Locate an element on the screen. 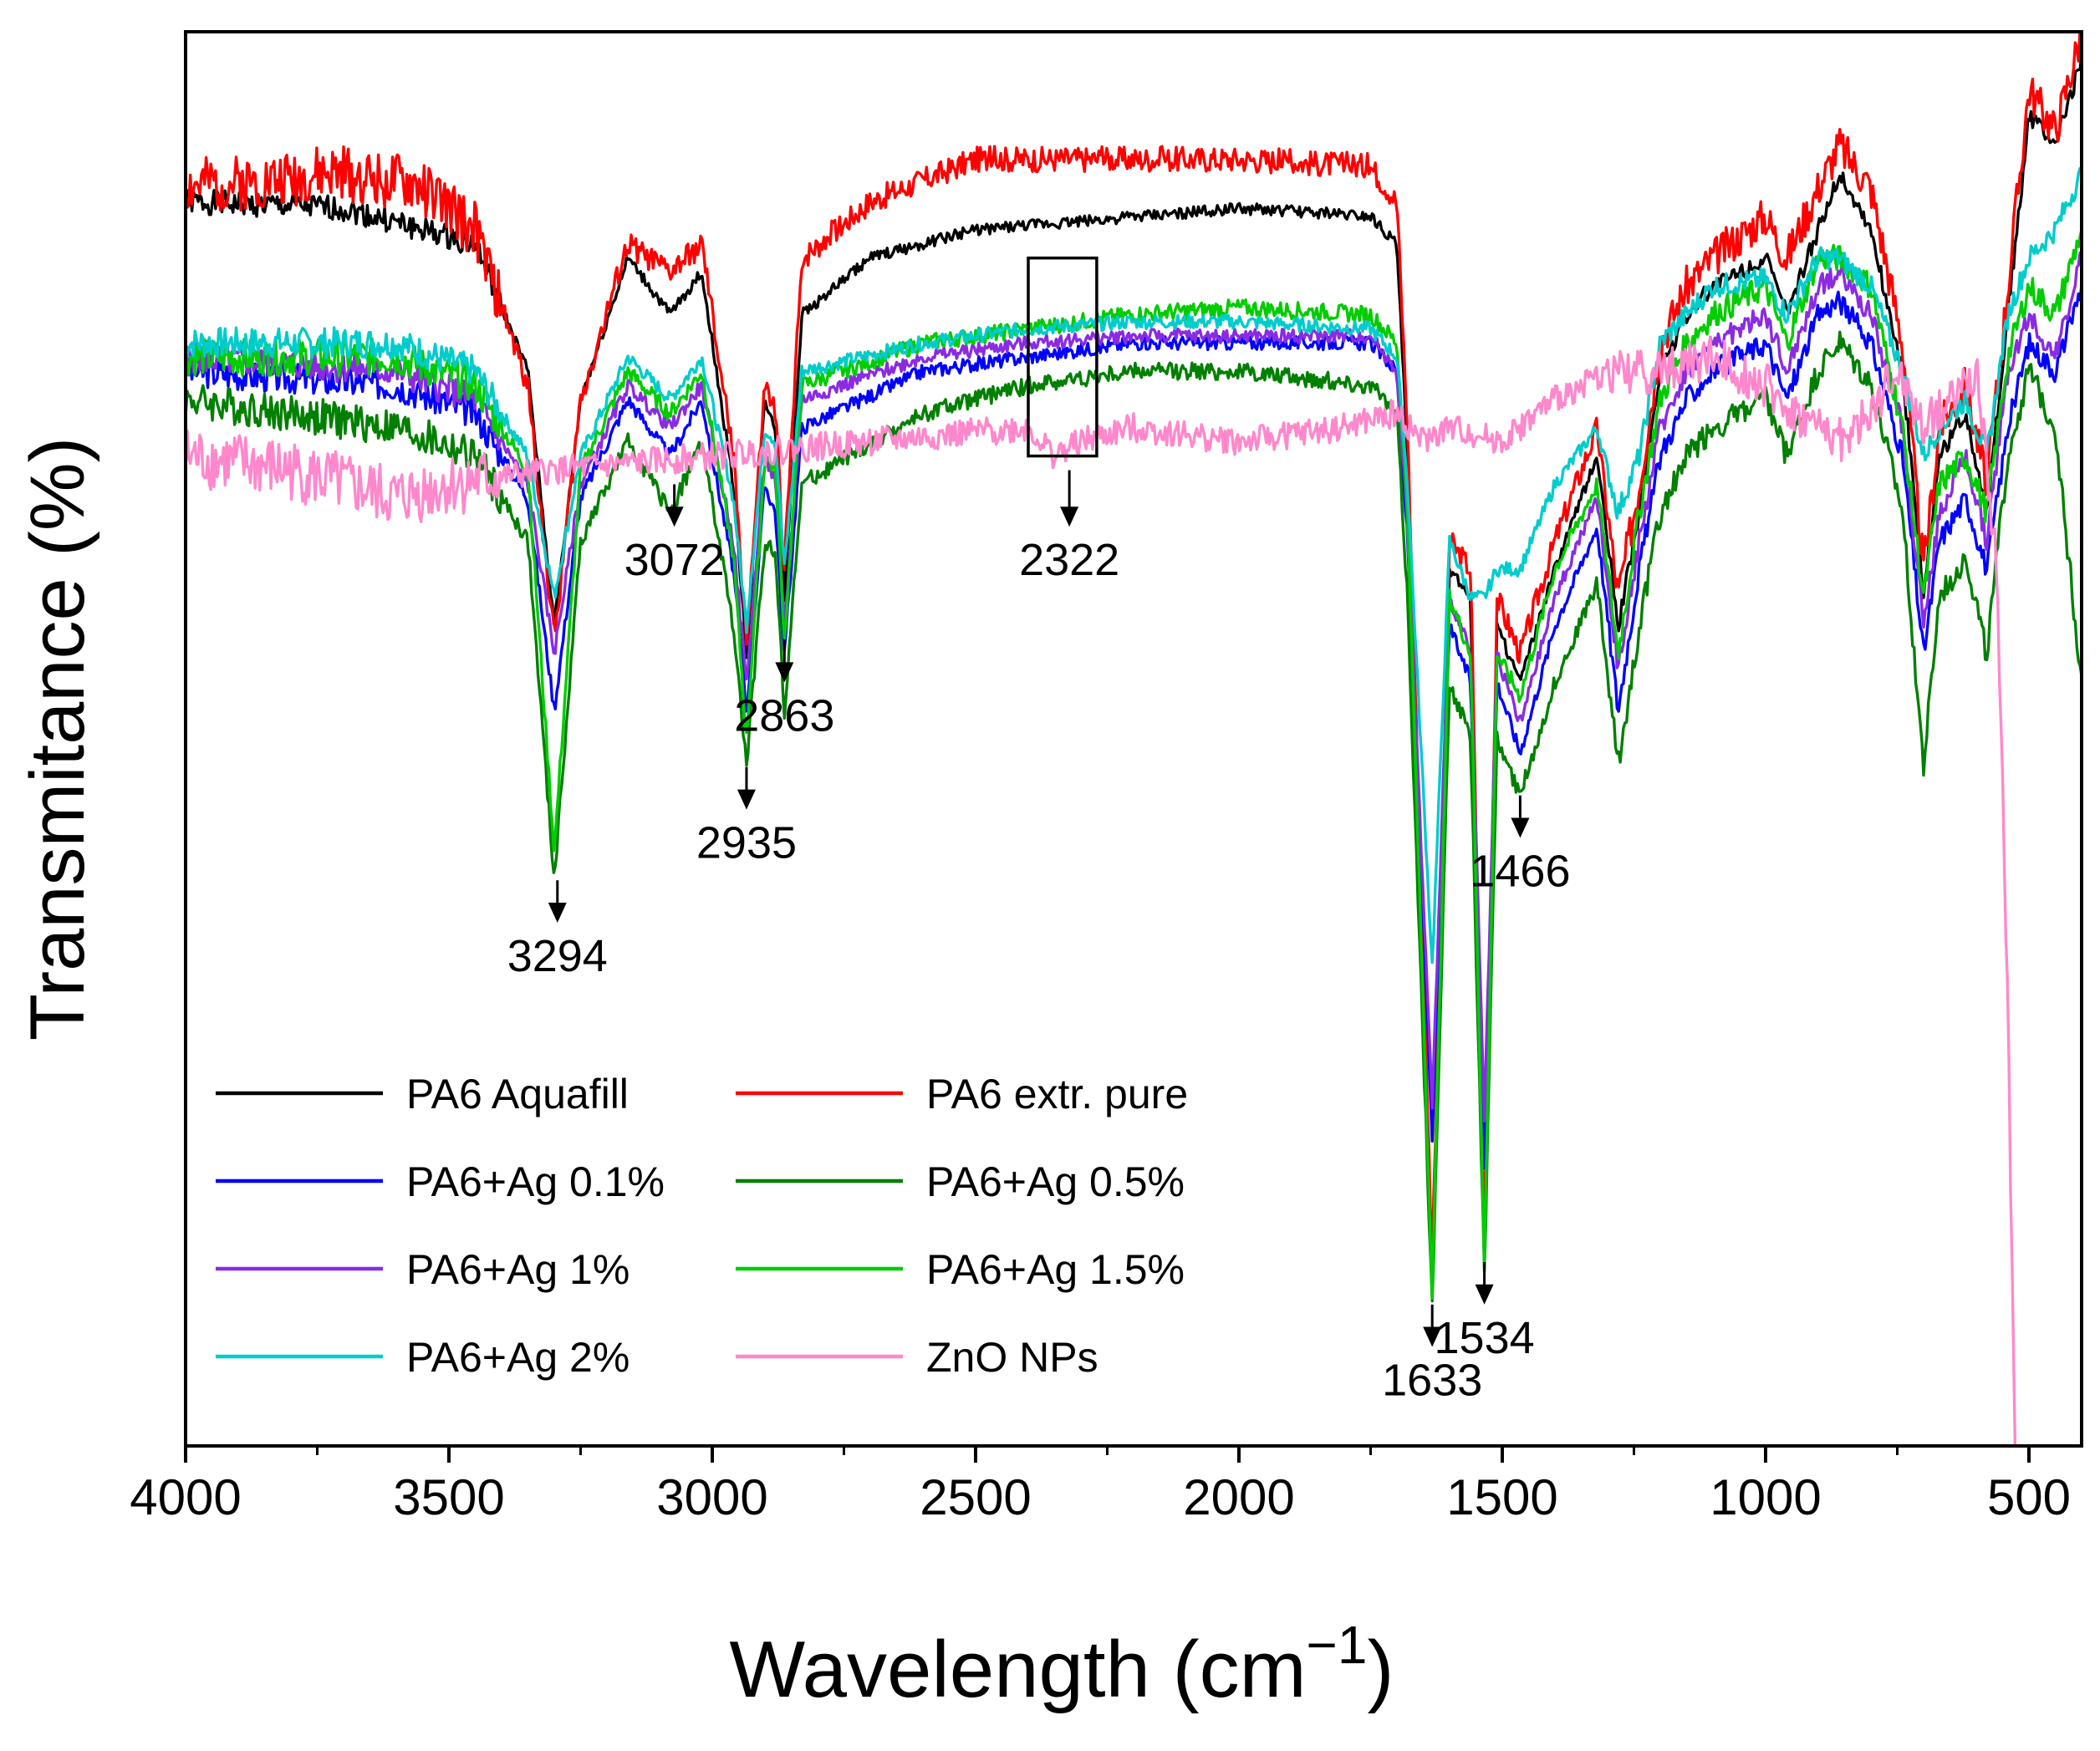 The width and height of the screenshot is (2100, 1751). peak-annotation-3072: 3072 is located at coordinates (674, 534).